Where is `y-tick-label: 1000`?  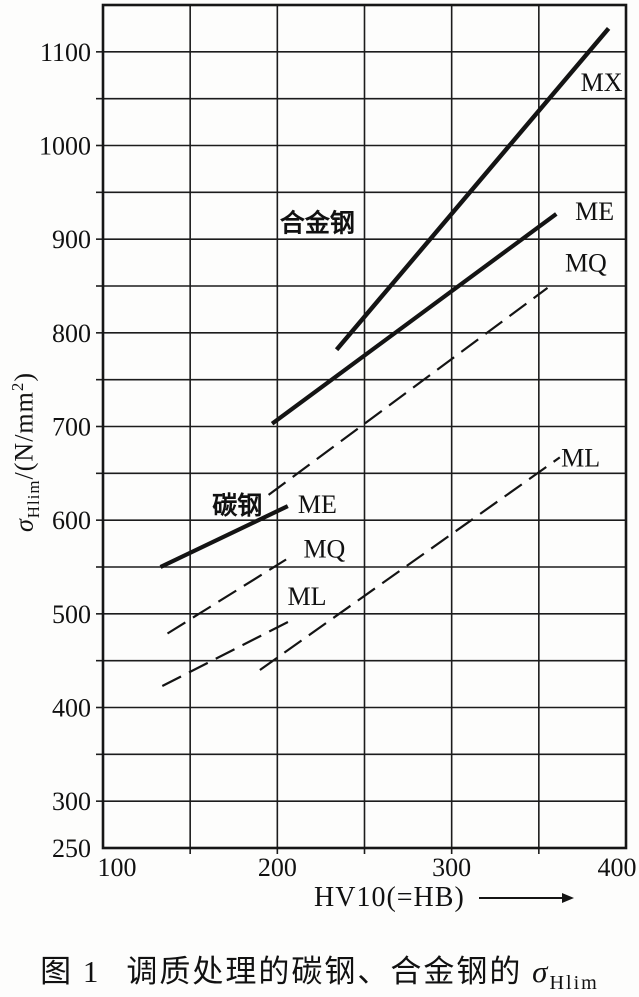 y-tick-label: 1000 is located at coordinates (65, 146).